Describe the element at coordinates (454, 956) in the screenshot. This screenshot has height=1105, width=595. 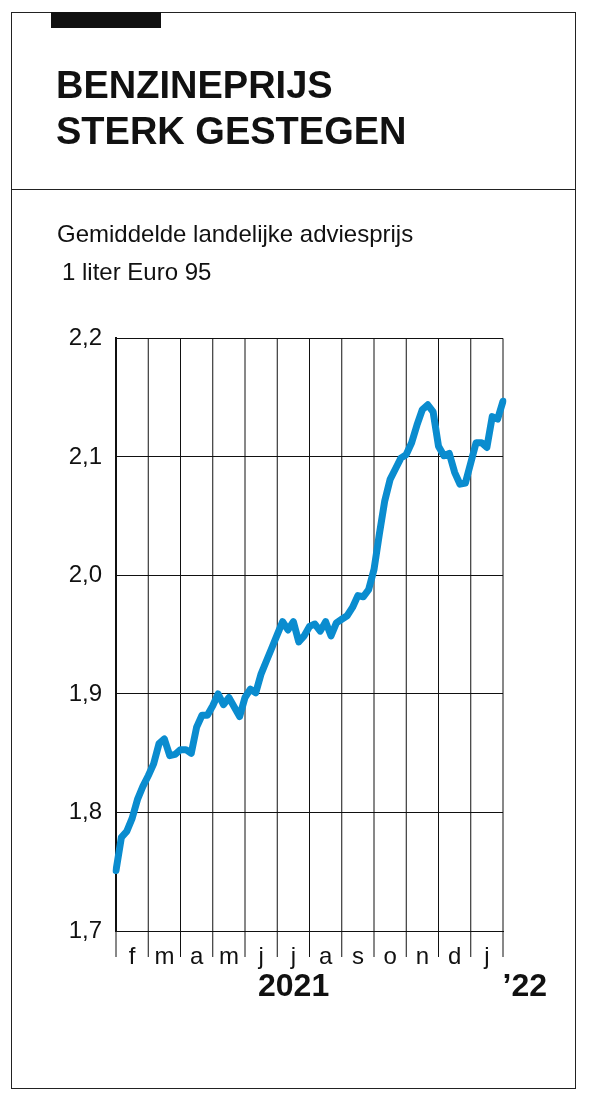
I see `x-tick-label: d` at that location.